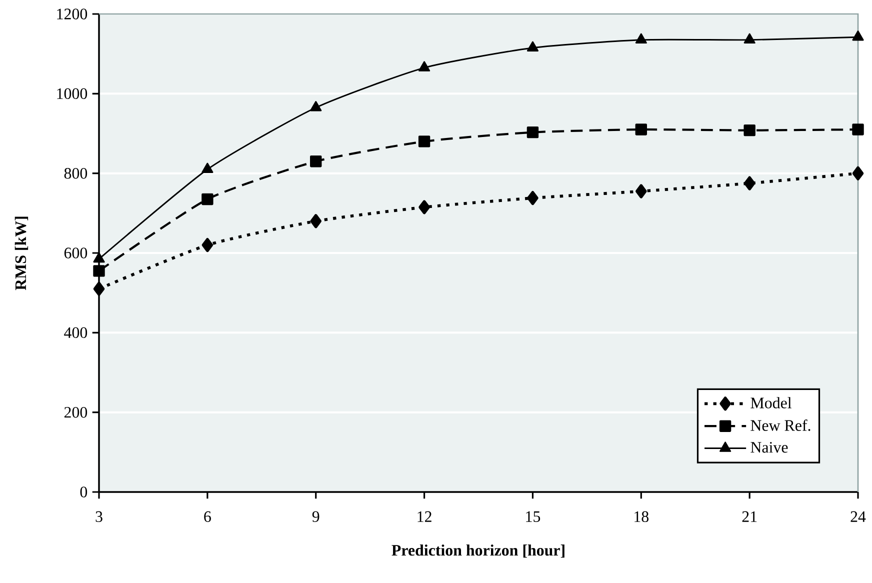 The height and width of the screenshot is (583, 872). What do you see at coordinates (76, 412) in the screenshot?
I see `y-tick-label: 200` at bounding box center [76, 412].